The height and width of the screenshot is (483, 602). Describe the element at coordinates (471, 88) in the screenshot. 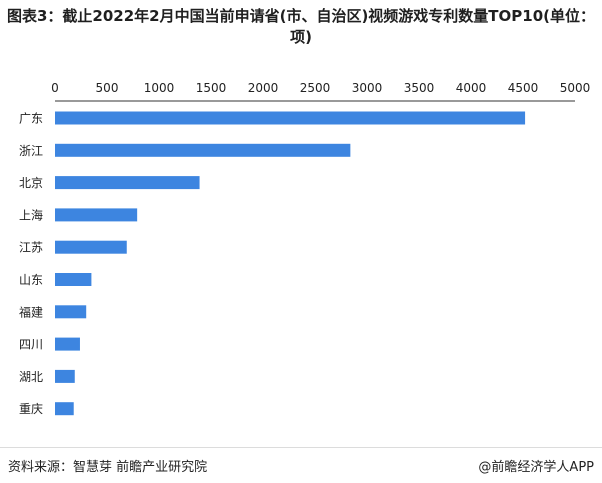

I see `x-tick-label: 4000` at that location.